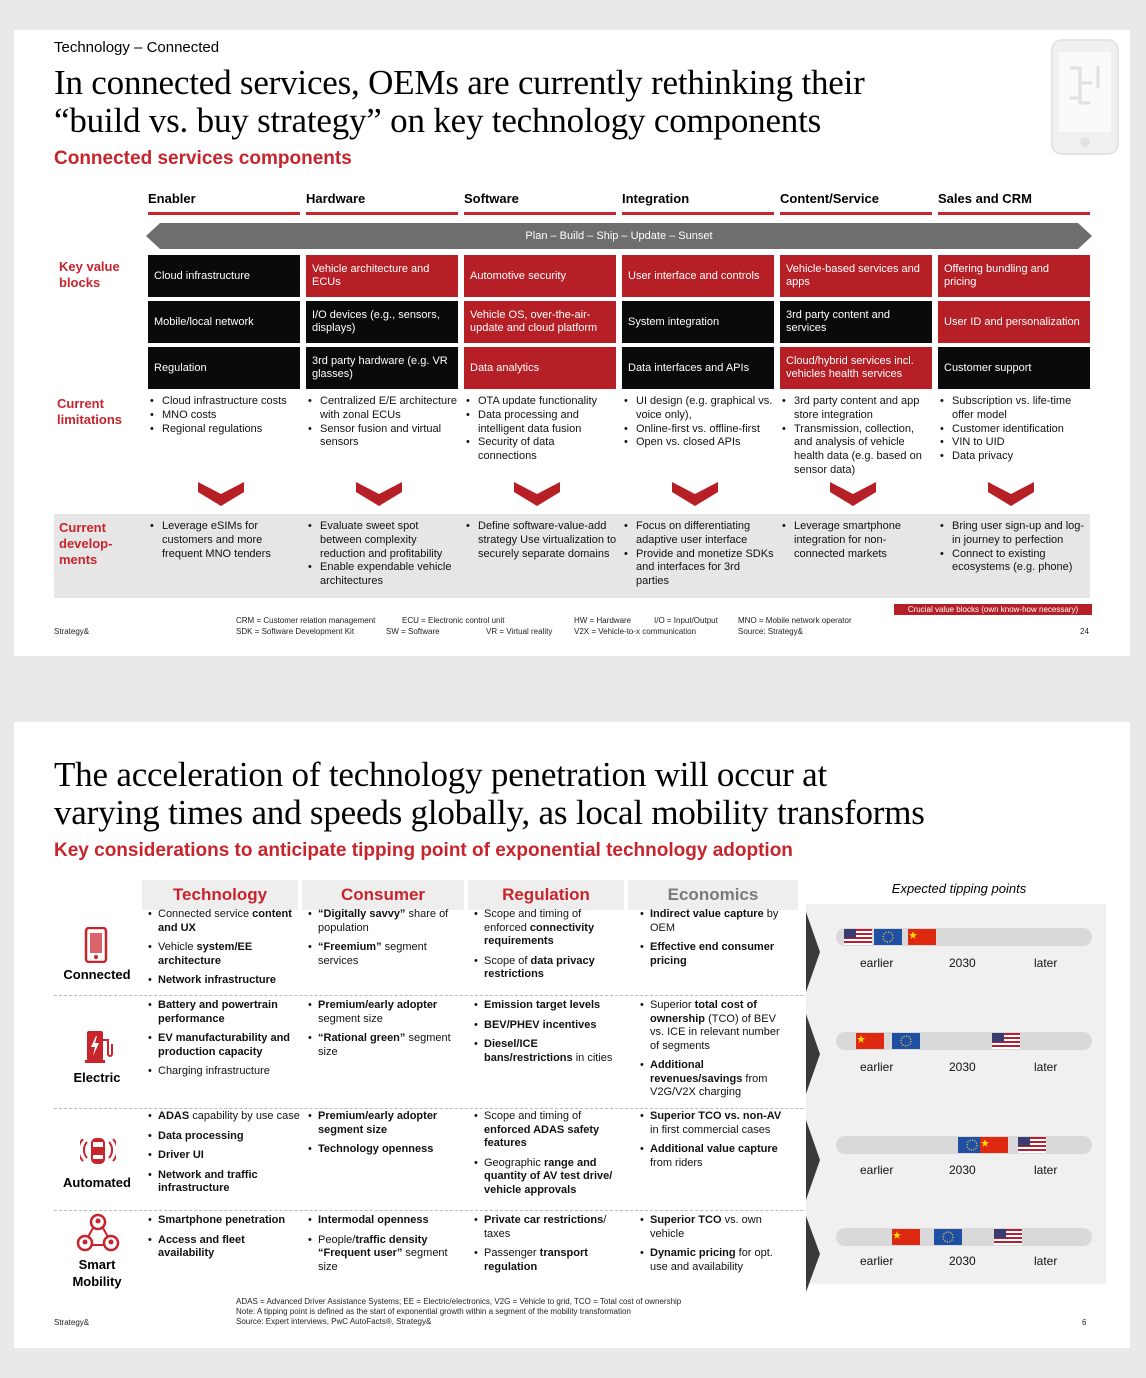 The width and height of the screenshot is (1146, 1378). Describe the element at coordinates (224, 368) in the screenshot. I see `value-block: Regulation` at that location.